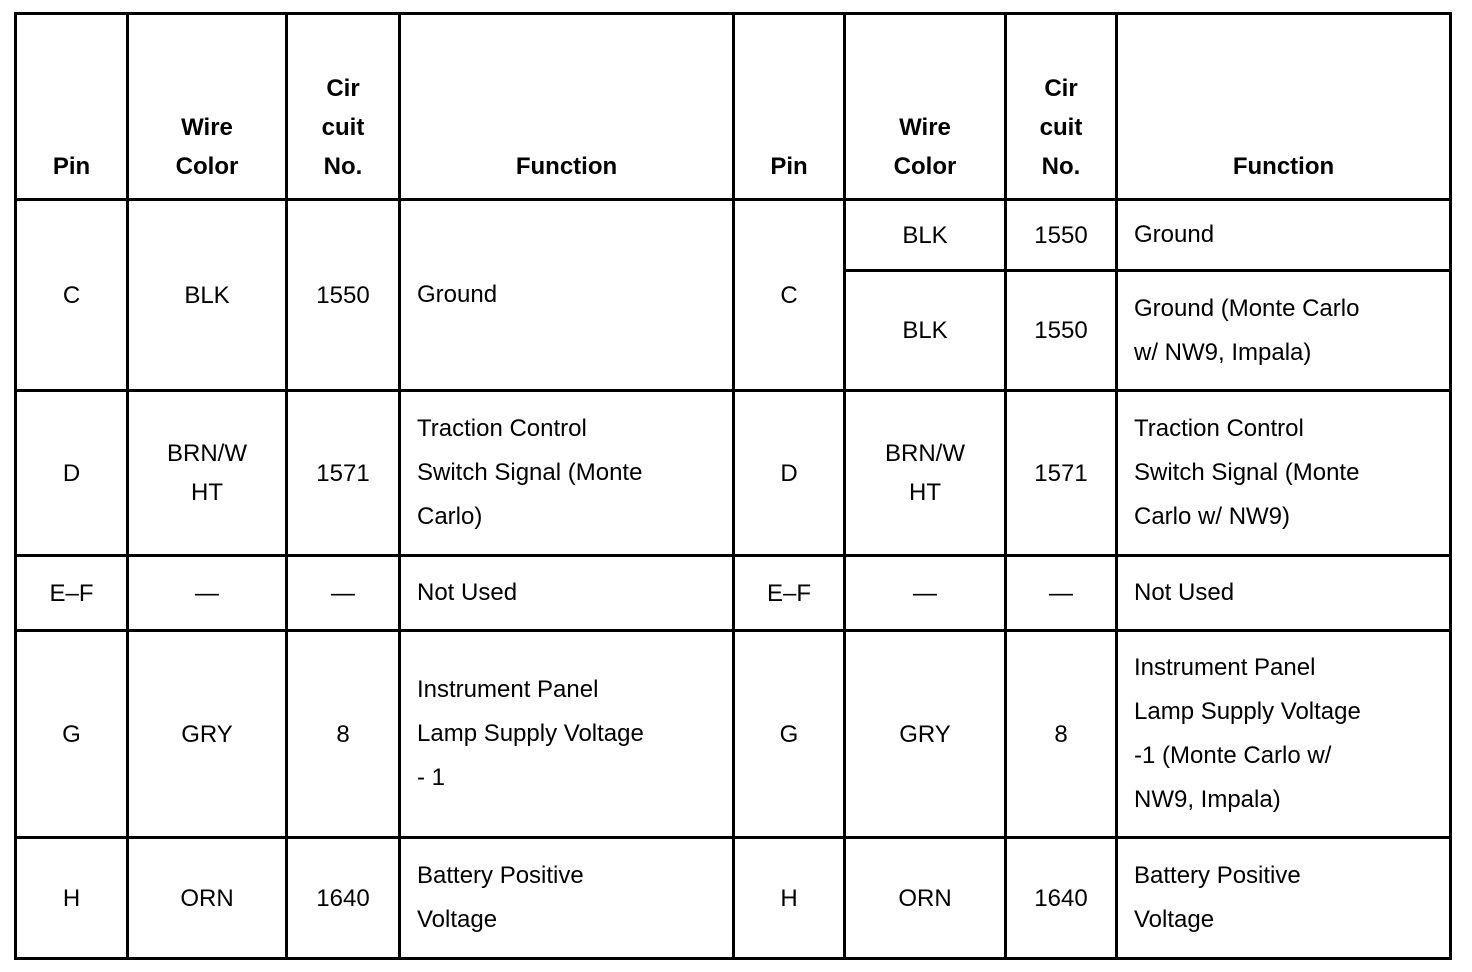 This screenshot has height=972, width=1472. Describe the element at coordinates (1212, 516) in the screenshot. I see `line: Carlo w/ NW9)` at that location.